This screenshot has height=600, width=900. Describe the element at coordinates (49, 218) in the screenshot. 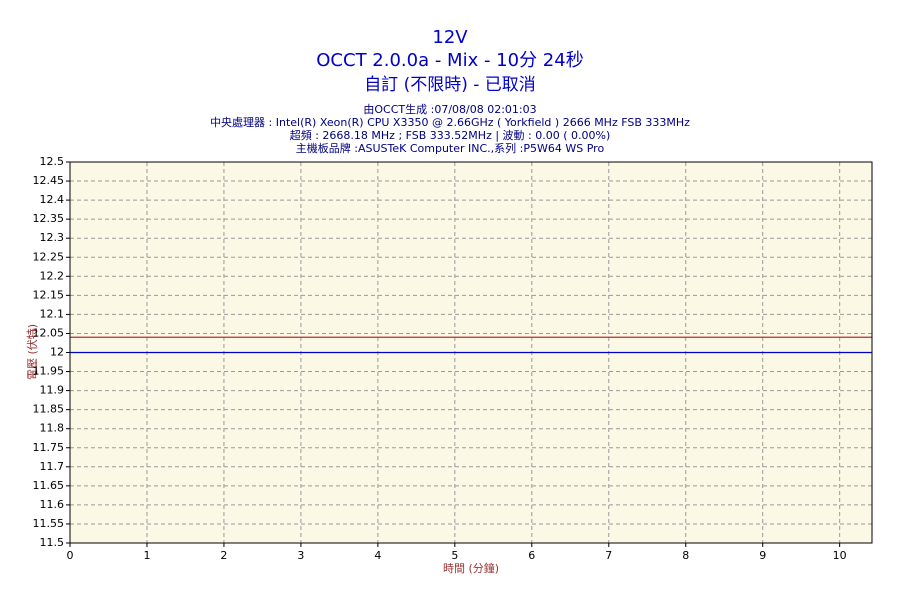

I see `y-tick-label: 12.35` at that location.